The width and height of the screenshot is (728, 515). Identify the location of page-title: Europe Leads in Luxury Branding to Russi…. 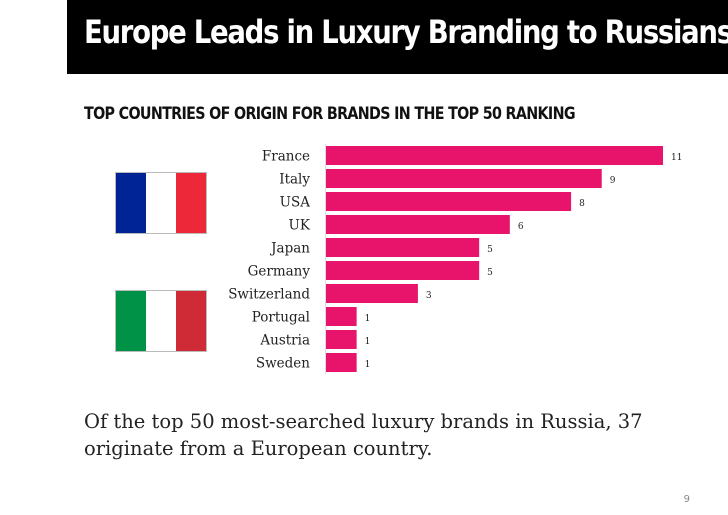
(406, 32).